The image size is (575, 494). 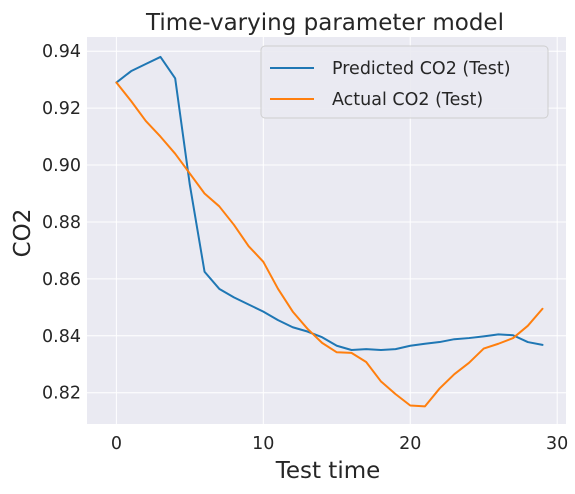 I want to click on chart-title: Time-varying parameter model, so click(x=324, y=23).